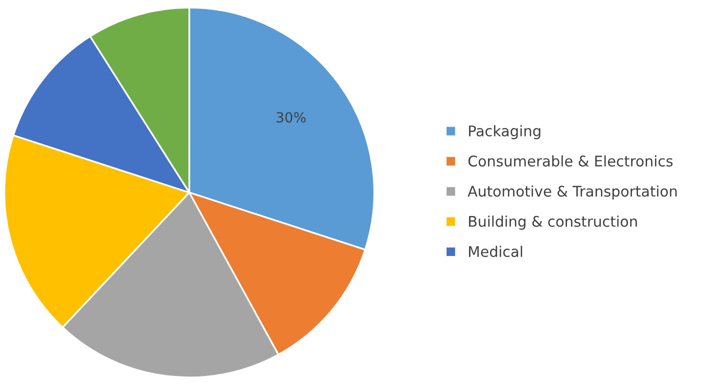  Describe the element at coordinates (553, 223) in the screenshot. I see `legend-label: Building & construction` at that location.